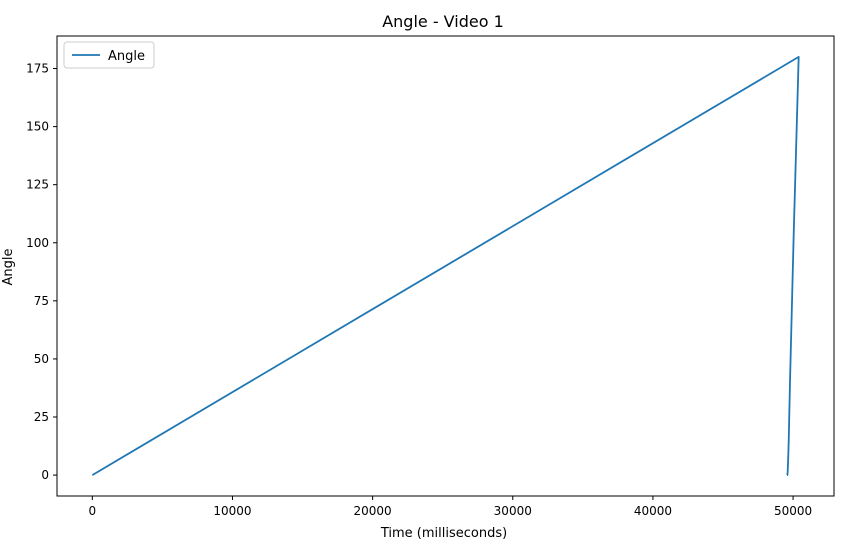  I want to click on x-axis: 0 10000 20000 30000 40000 50000, so click(450, 507).